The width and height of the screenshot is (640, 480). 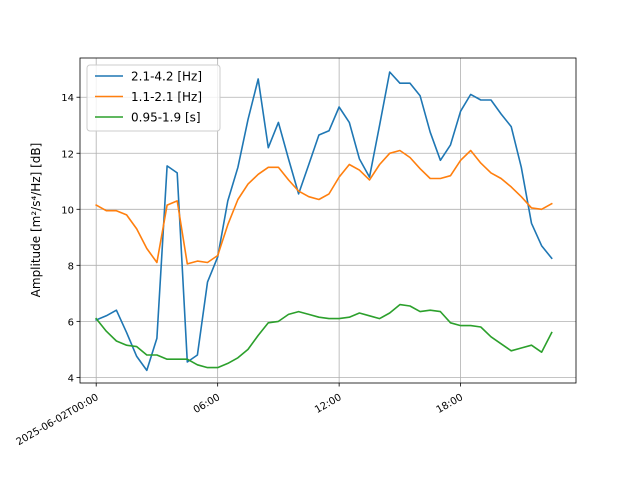 I want to click on y-tick-label: 10, so click(x=67, y=210).